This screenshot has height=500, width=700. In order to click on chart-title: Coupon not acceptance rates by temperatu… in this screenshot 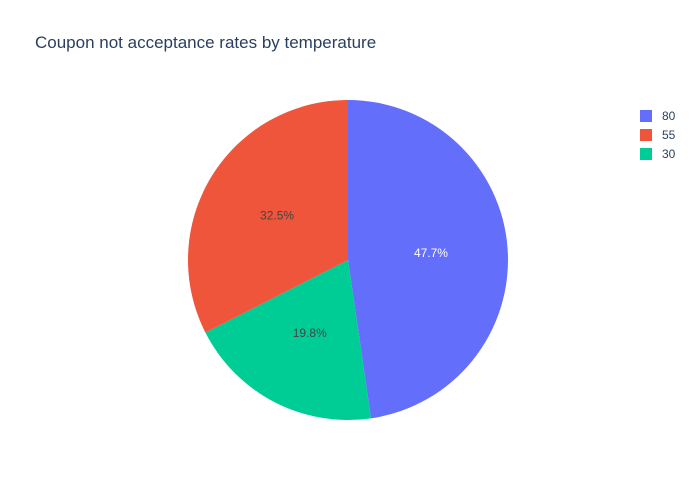, I will do `click(206, 42)`.